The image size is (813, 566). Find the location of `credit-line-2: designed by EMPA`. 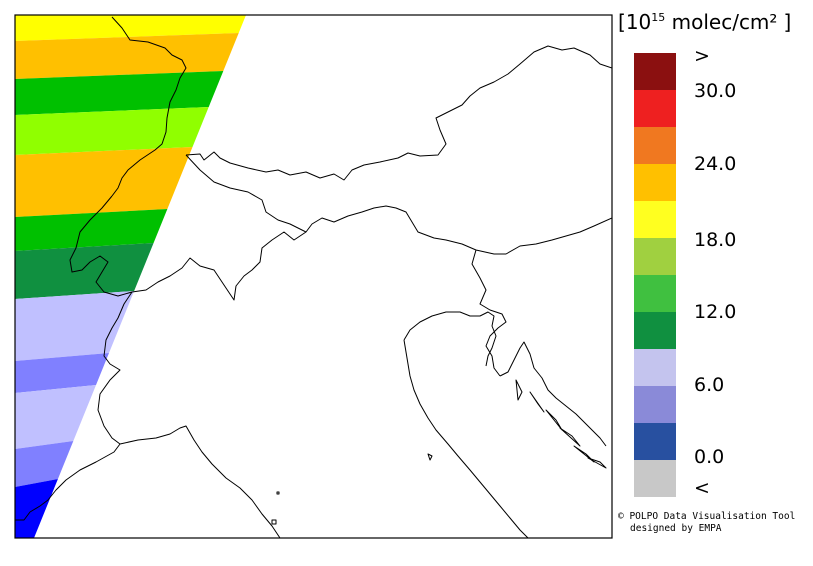

credit-line-2: designed by EMPA is located at coordinates (676, 528).